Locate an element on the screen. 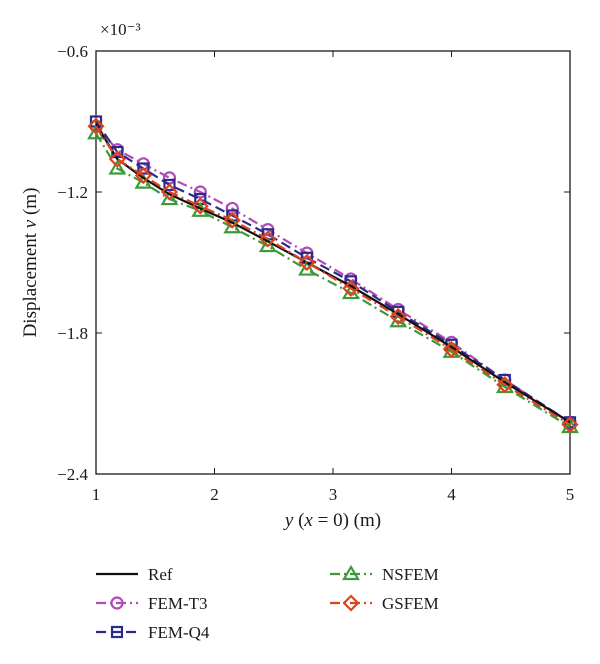 This screenshot has height=664, width=600. legend-label: FEM-T3 is located at coordinates (178, 603).